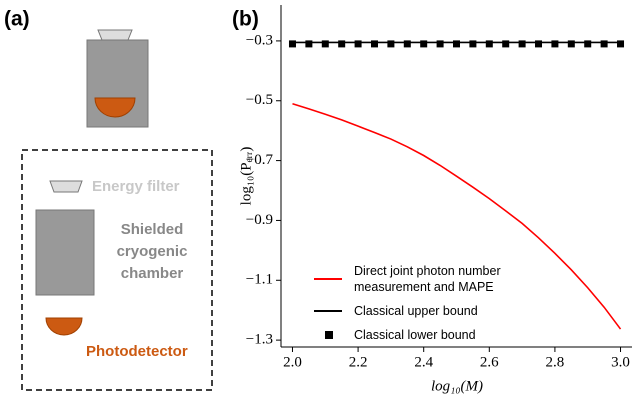 This screenshot has width=634, height=401. Describe the element at coordinates (259, 40) in the screenshot. I see `y-tick-label: −0.3` at that location.